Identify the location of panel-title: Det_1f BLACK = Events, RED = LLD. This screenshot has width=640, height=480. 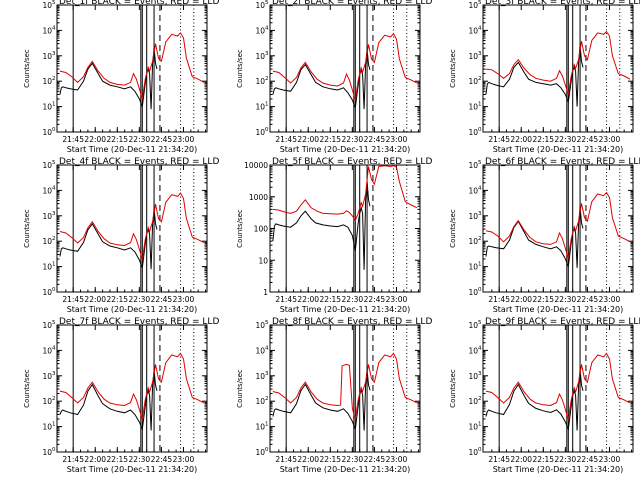
(139, 3).